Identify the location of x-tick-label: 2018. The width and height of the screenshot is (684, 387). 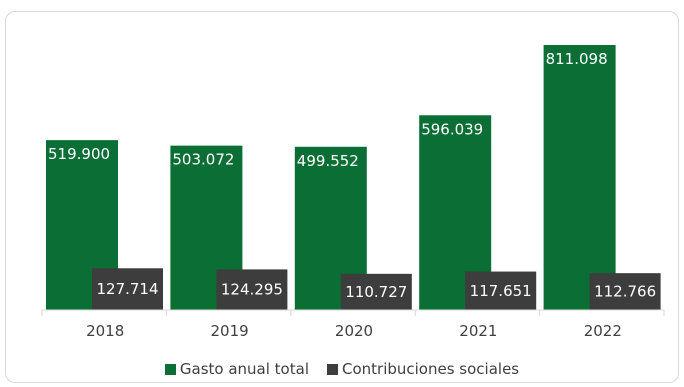
(105, 331).